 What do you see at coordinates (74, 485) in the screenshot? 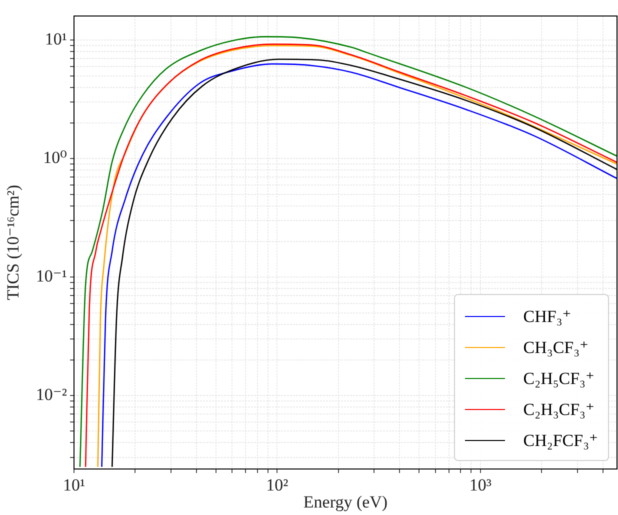
I see `x-tick-label: 10¹` at bounding box center [74, 485].